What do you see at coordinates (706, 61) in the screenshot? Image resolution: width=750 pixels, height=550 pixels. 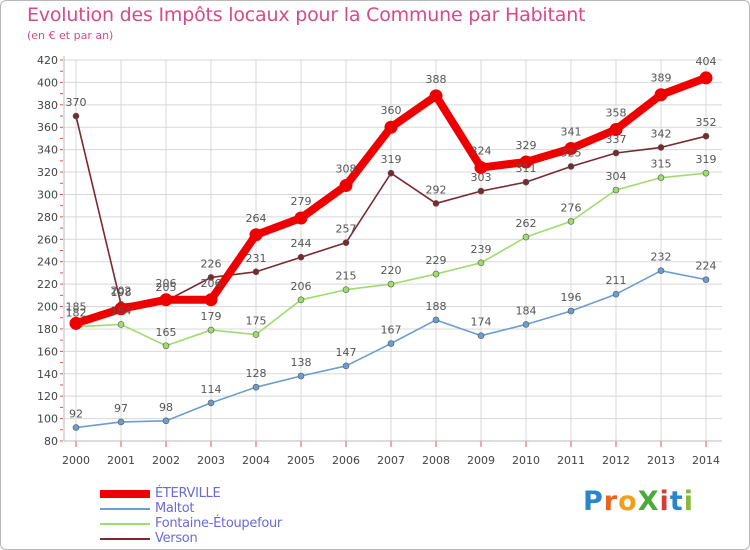 I see `data-label-eterville: 404` at bounding box center [706, 61].